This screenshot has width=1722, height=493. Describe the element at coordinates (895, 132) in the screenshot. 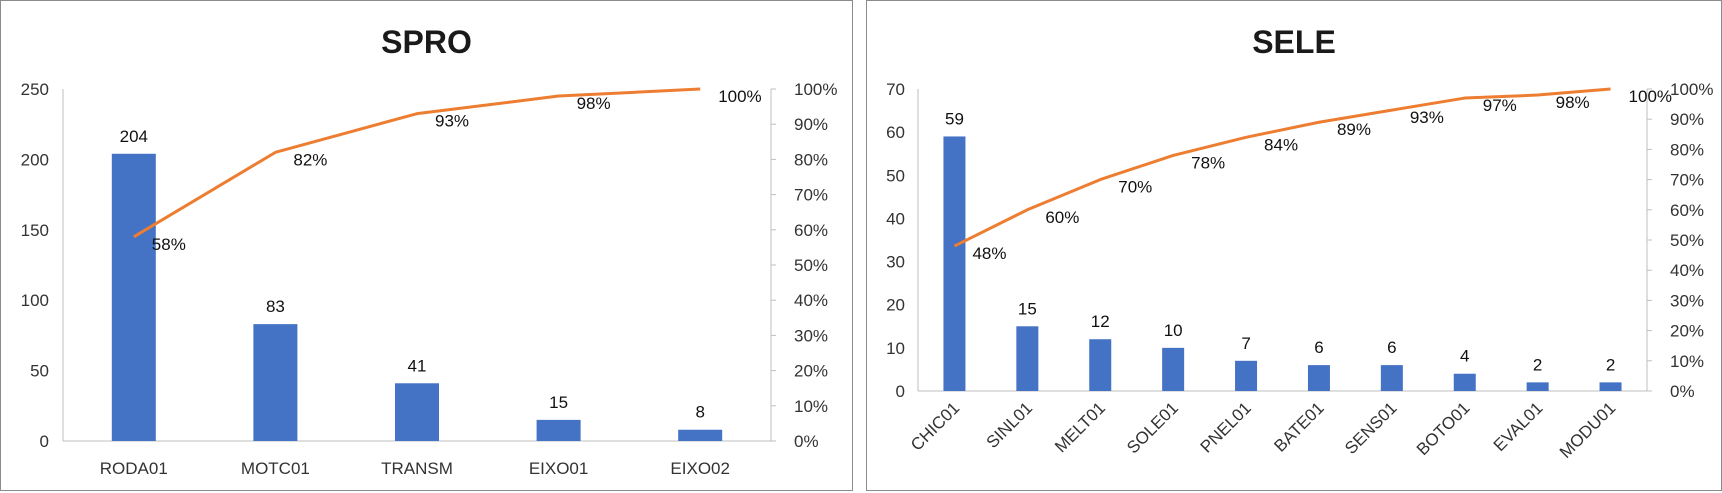

I see `y-tick-label: 60` at that location.